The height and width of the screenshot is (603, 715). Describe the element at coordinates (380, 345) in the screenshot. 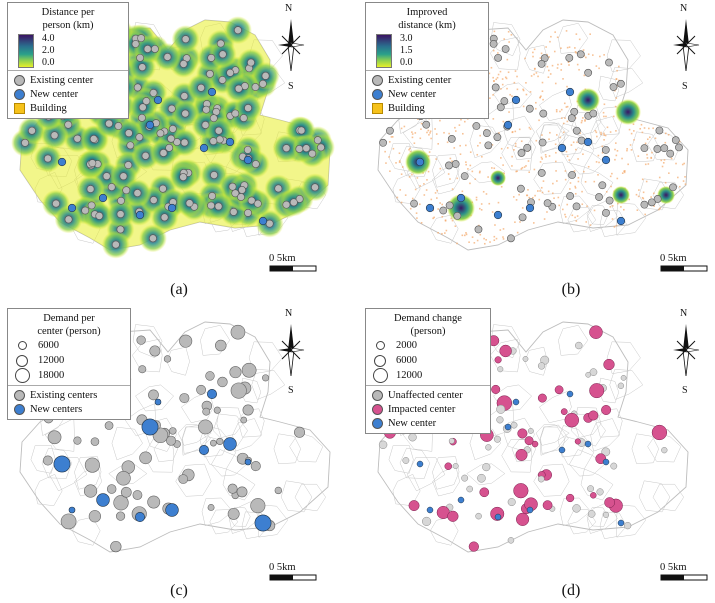

I see `size-circle-small` at that location.